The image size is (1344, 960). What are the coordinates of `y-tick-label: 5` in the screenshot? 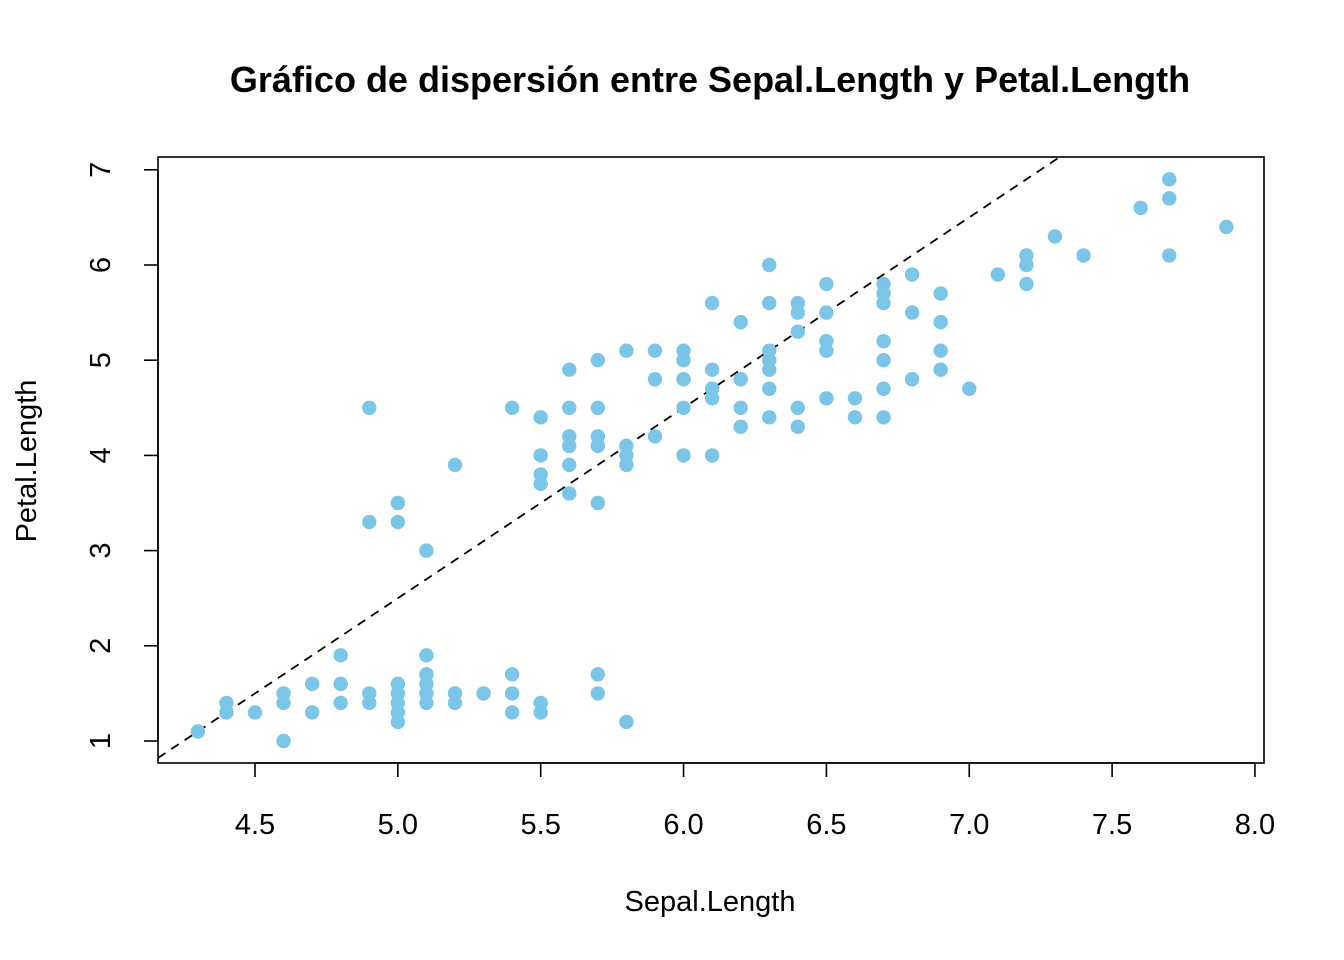 It's located at (101, 360).